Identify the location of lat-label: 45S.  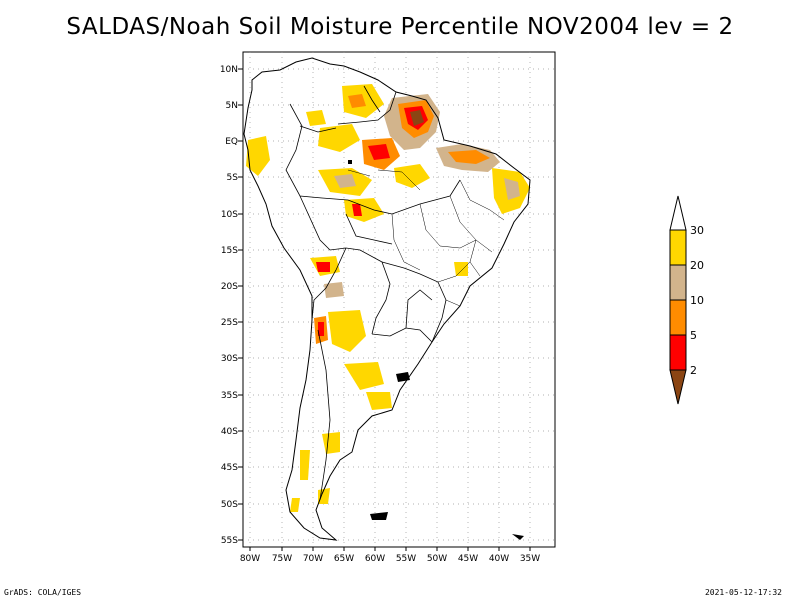
(229, 468).